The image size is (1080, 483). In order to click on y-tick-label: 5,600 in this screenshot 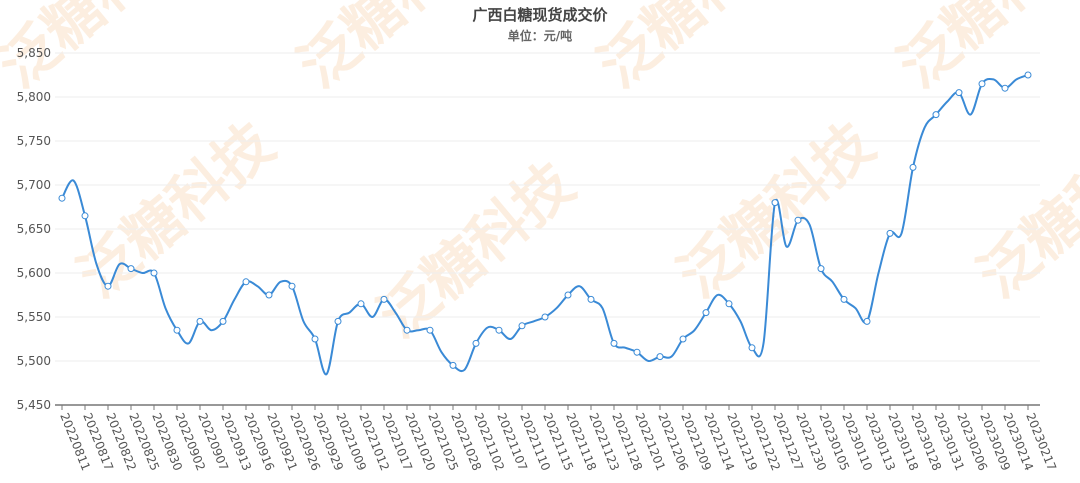, I will do `click(34, 273)`.